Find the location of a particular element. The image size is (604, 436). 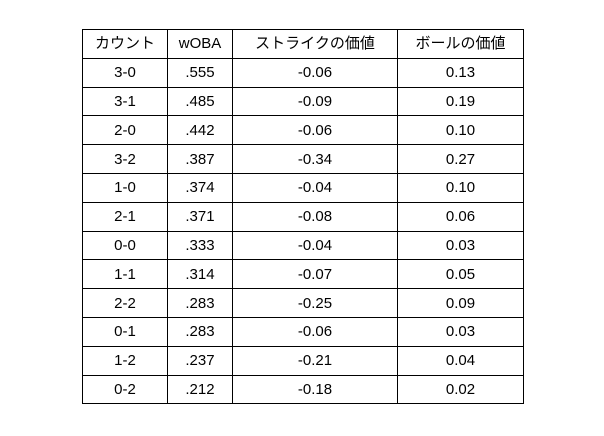

table-cell: 0.09 is located at coordinates (460, 303).